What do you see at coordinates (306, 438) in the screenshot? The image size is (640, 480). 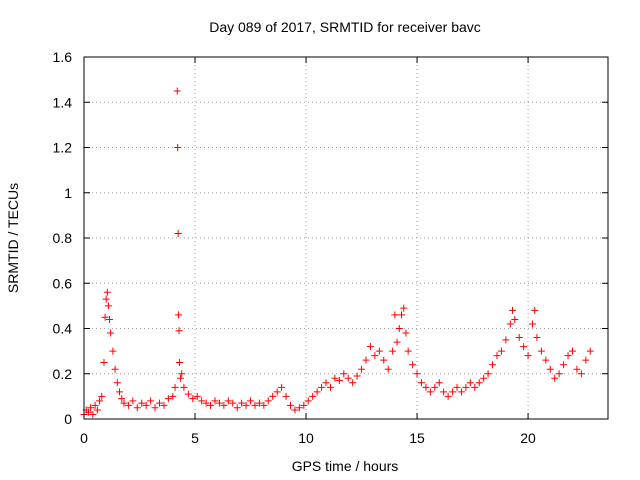 I see `x-tick-label: 10` at bounding box center [306, 438].